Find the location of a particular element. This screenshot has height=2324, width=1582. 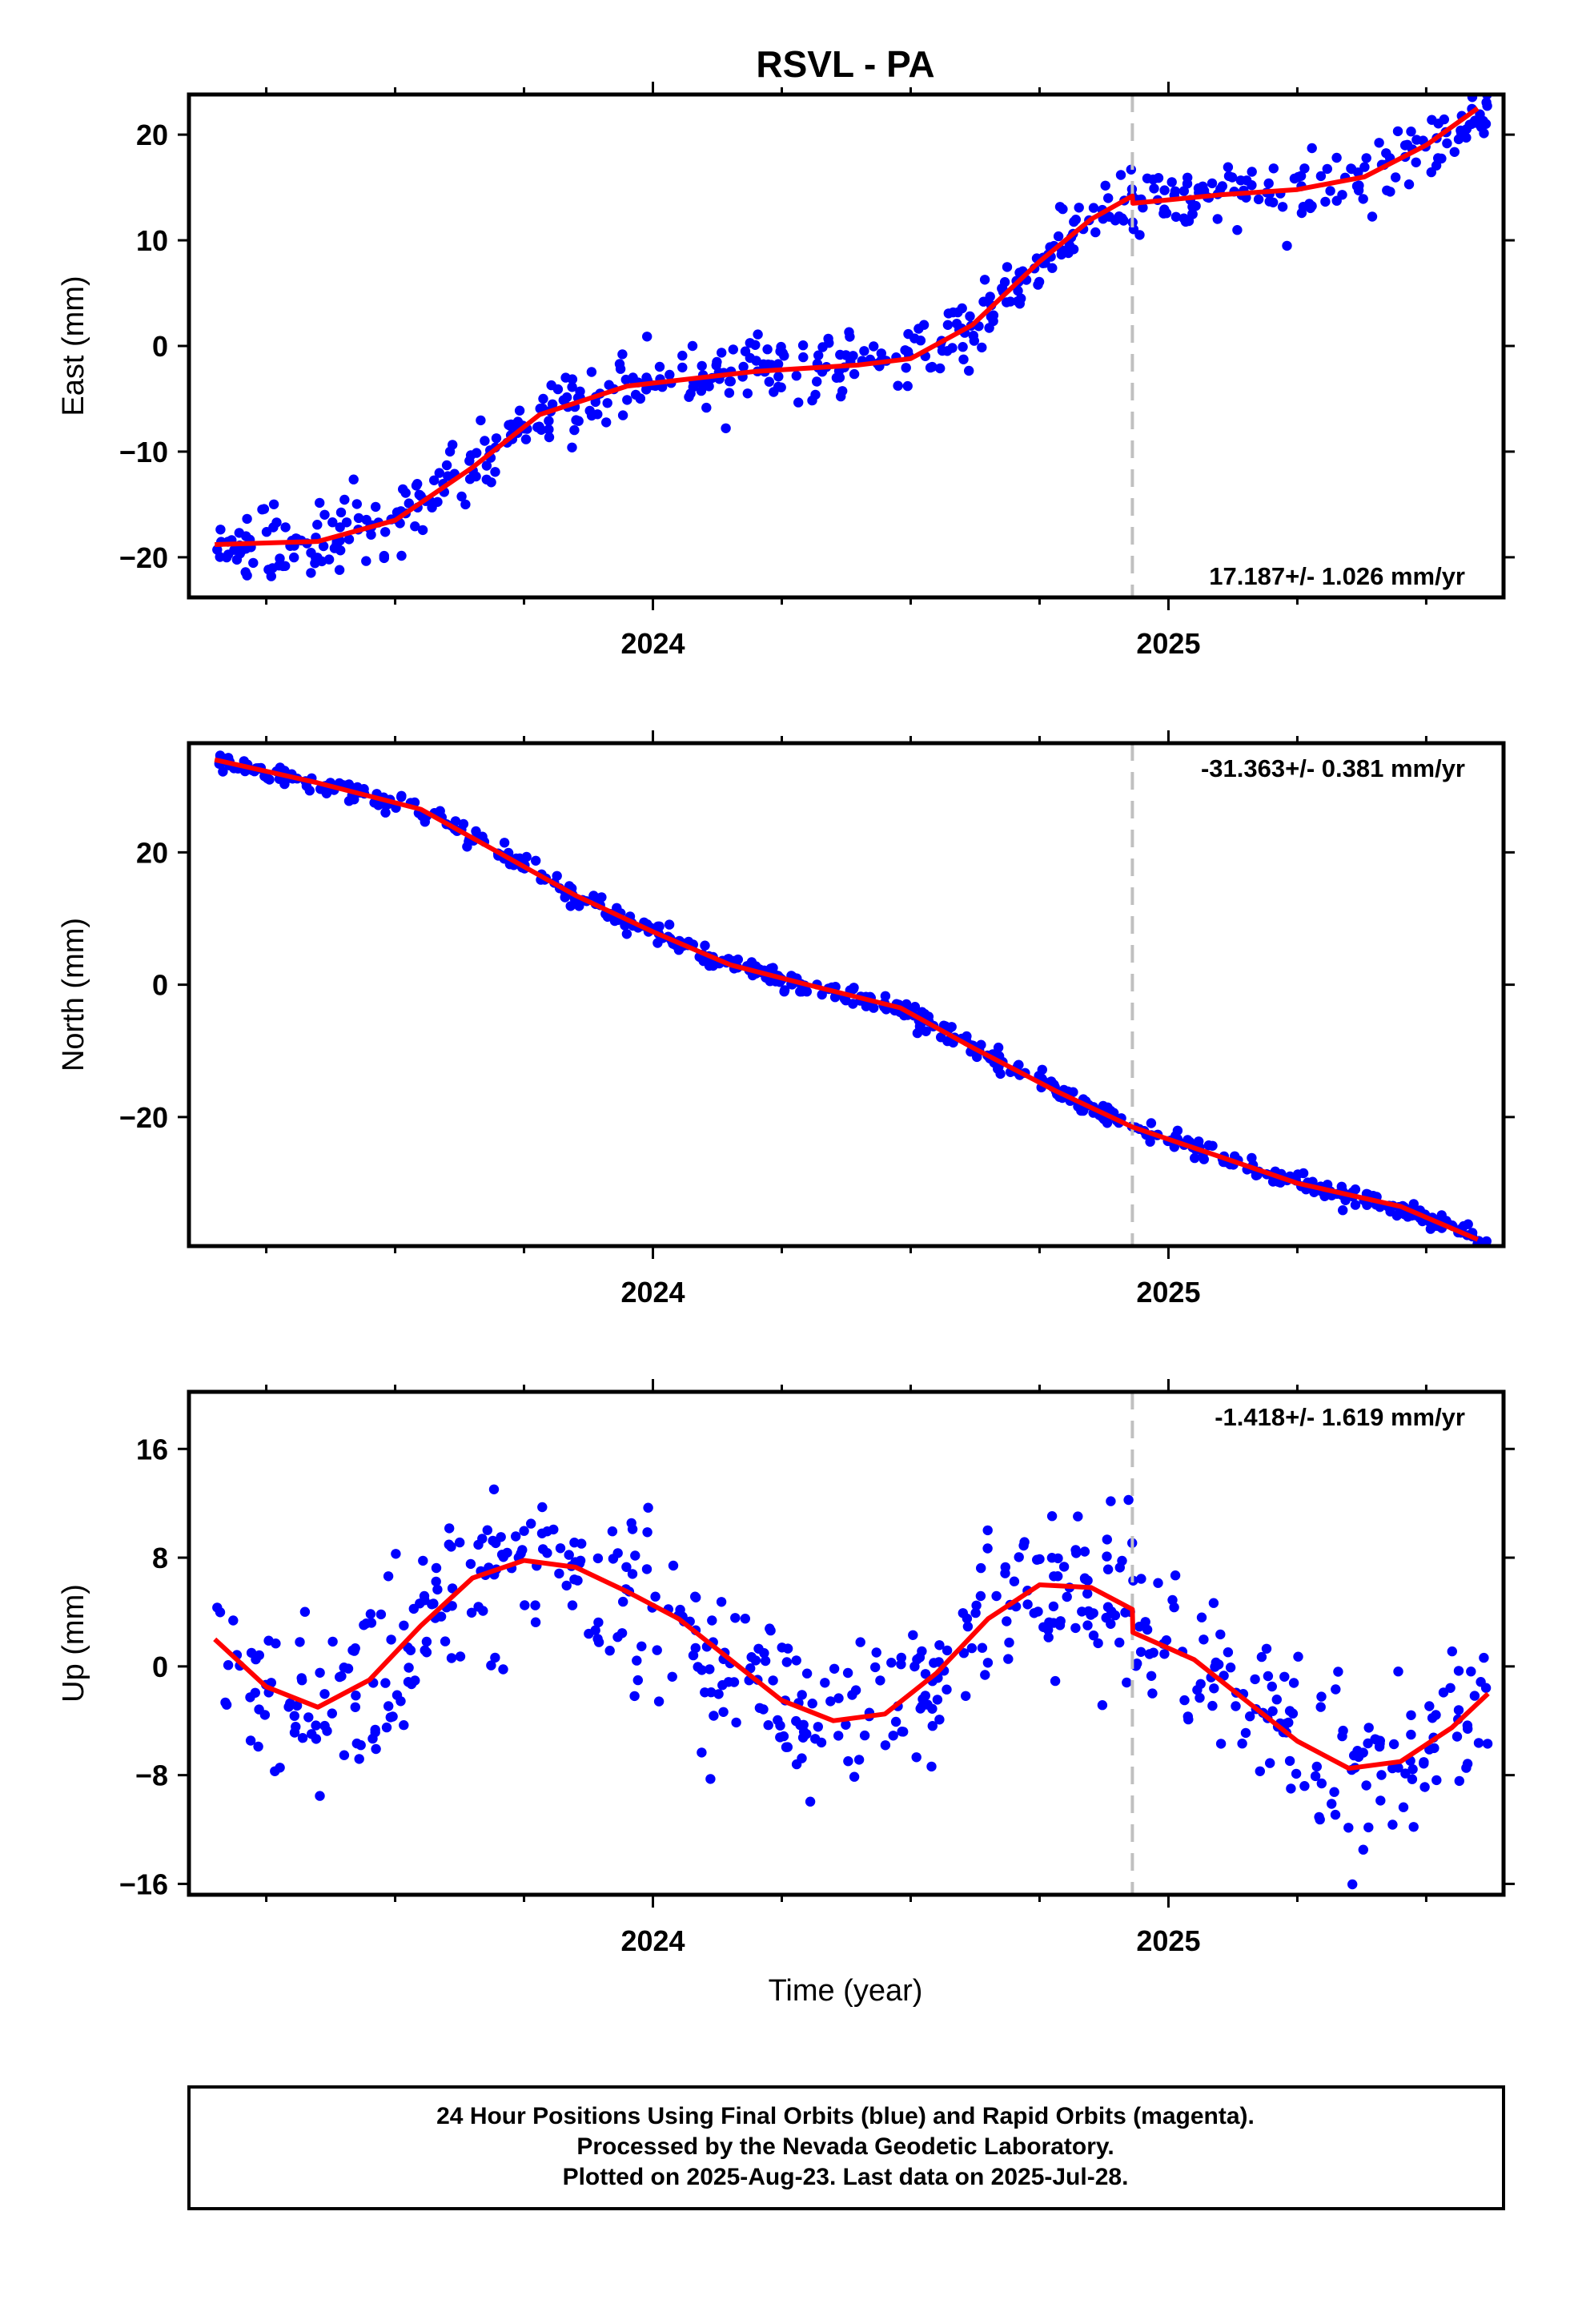

y-tick-label: 16 is located at coordinates (152, 1449).